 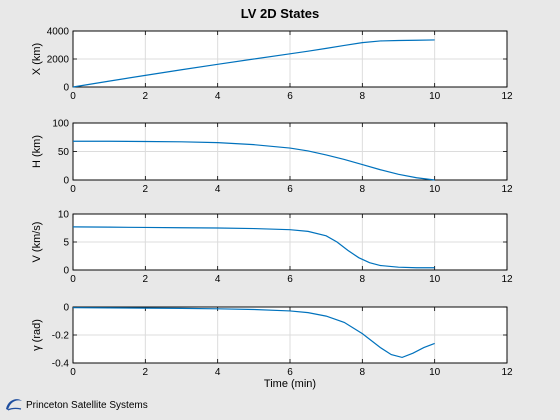 I want to click on y-tick-label: 5, so click(x=66, y=243).